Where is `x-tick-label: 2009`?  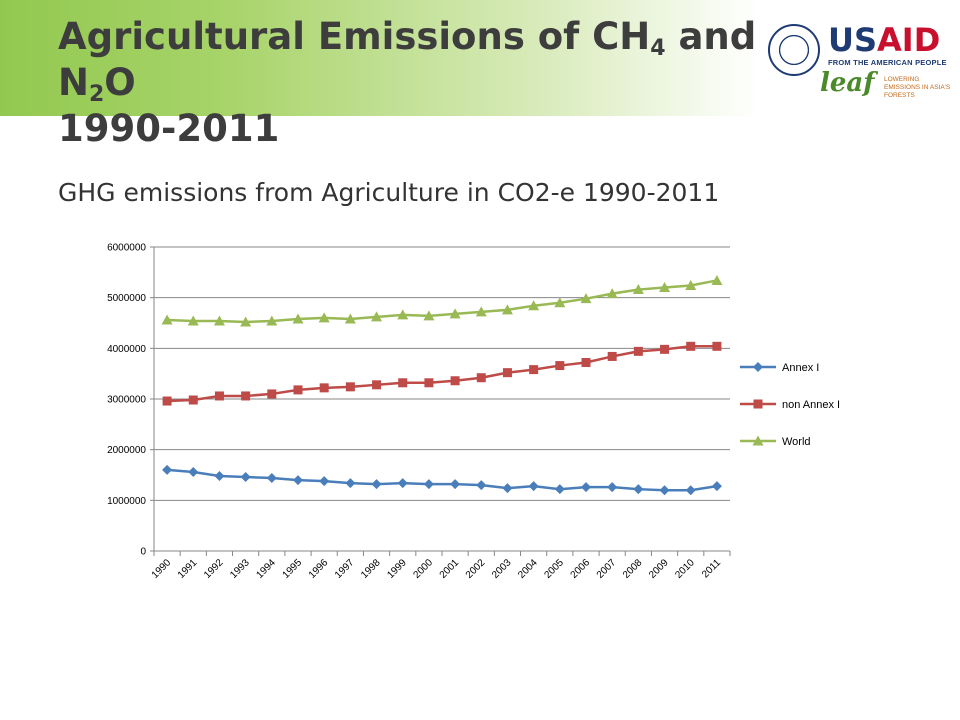 x-tick-label: 2009 is located at coordinates (659, 569).